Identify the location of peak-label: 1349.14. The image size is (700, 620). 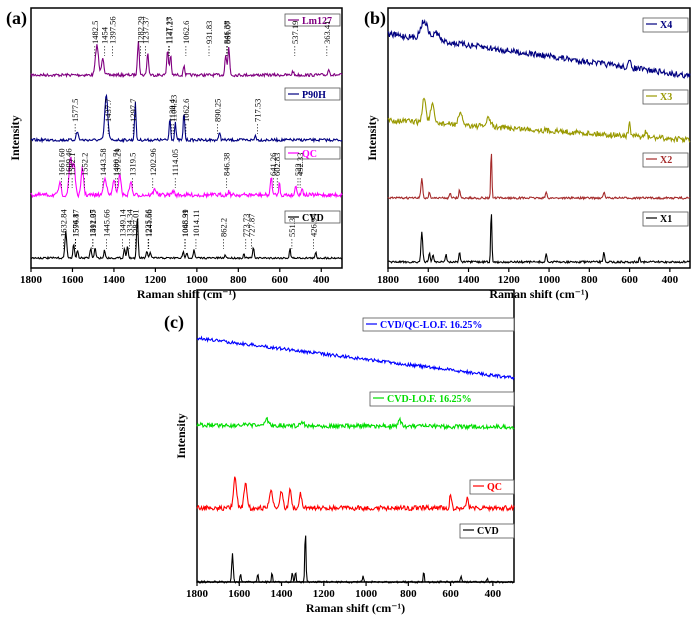
(122, 223).